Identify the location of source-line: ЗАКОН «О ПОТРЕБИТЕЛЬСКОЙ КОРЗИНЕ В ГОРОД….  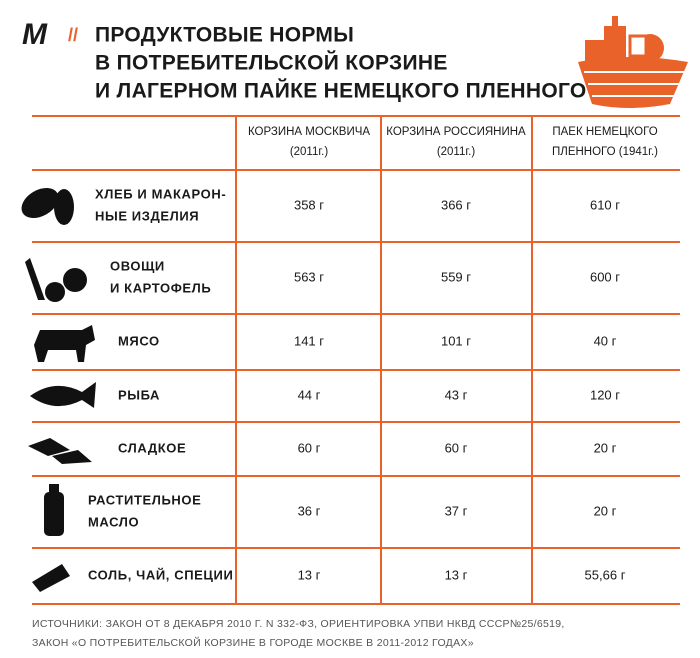
(253, 642).